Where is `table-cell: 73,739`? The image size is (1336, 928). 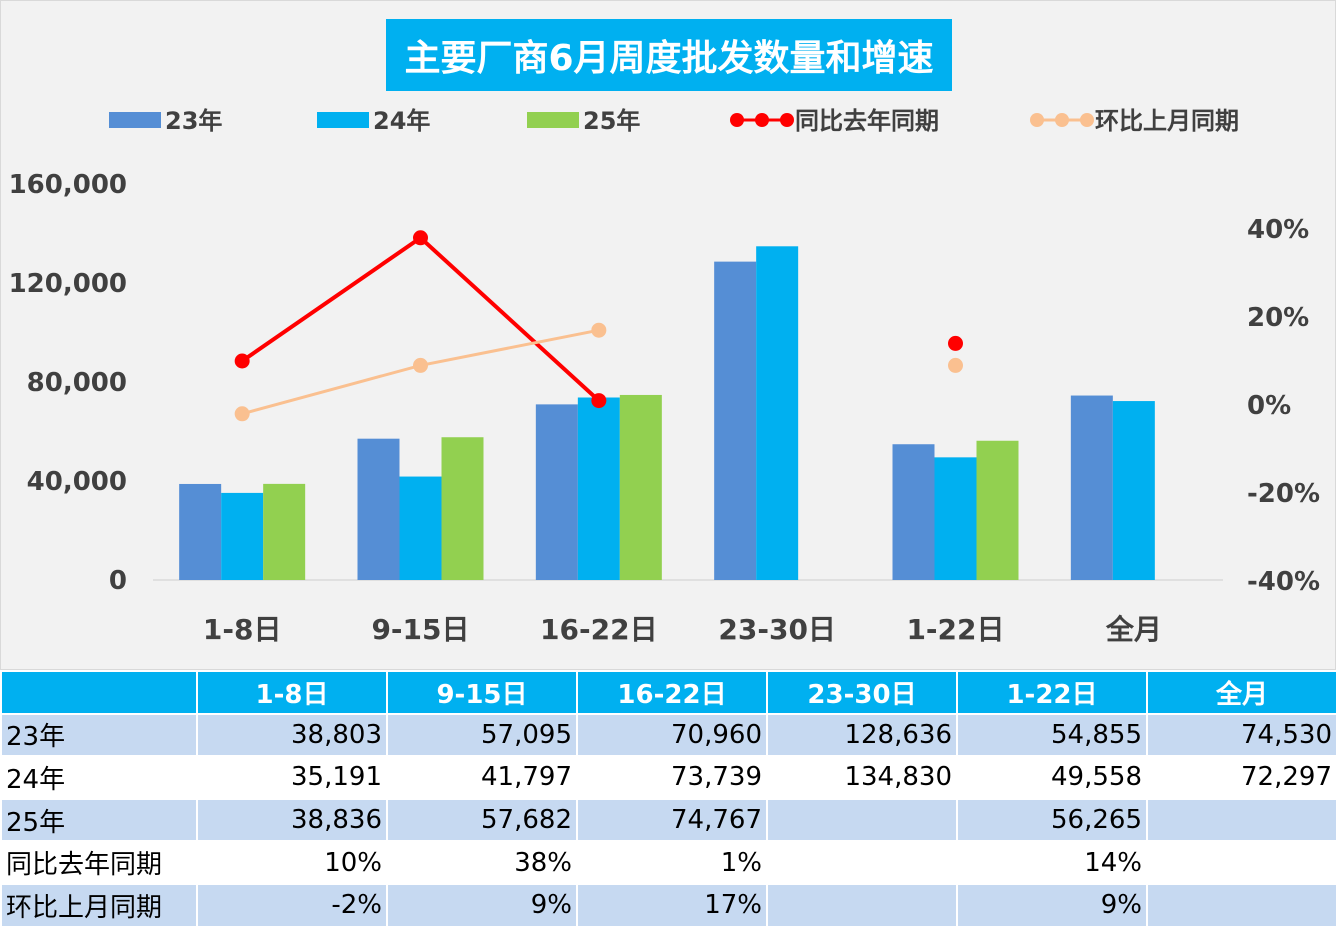
table-cell: 73,739 is located at coordinates (672, 777).